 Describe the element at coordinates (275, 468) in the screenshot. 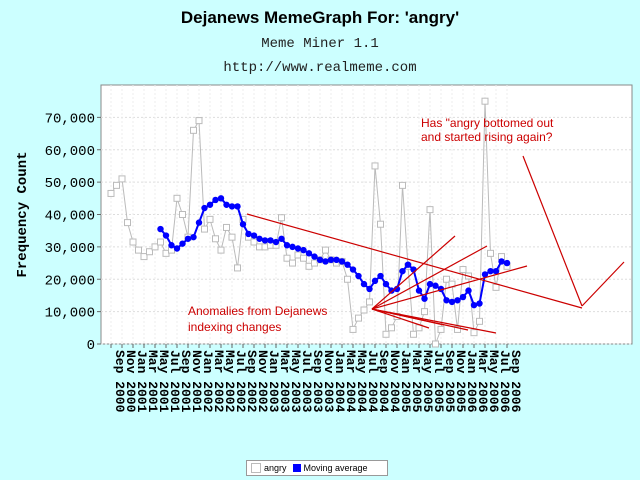

I see `legend-label-raw: angry` at that location.